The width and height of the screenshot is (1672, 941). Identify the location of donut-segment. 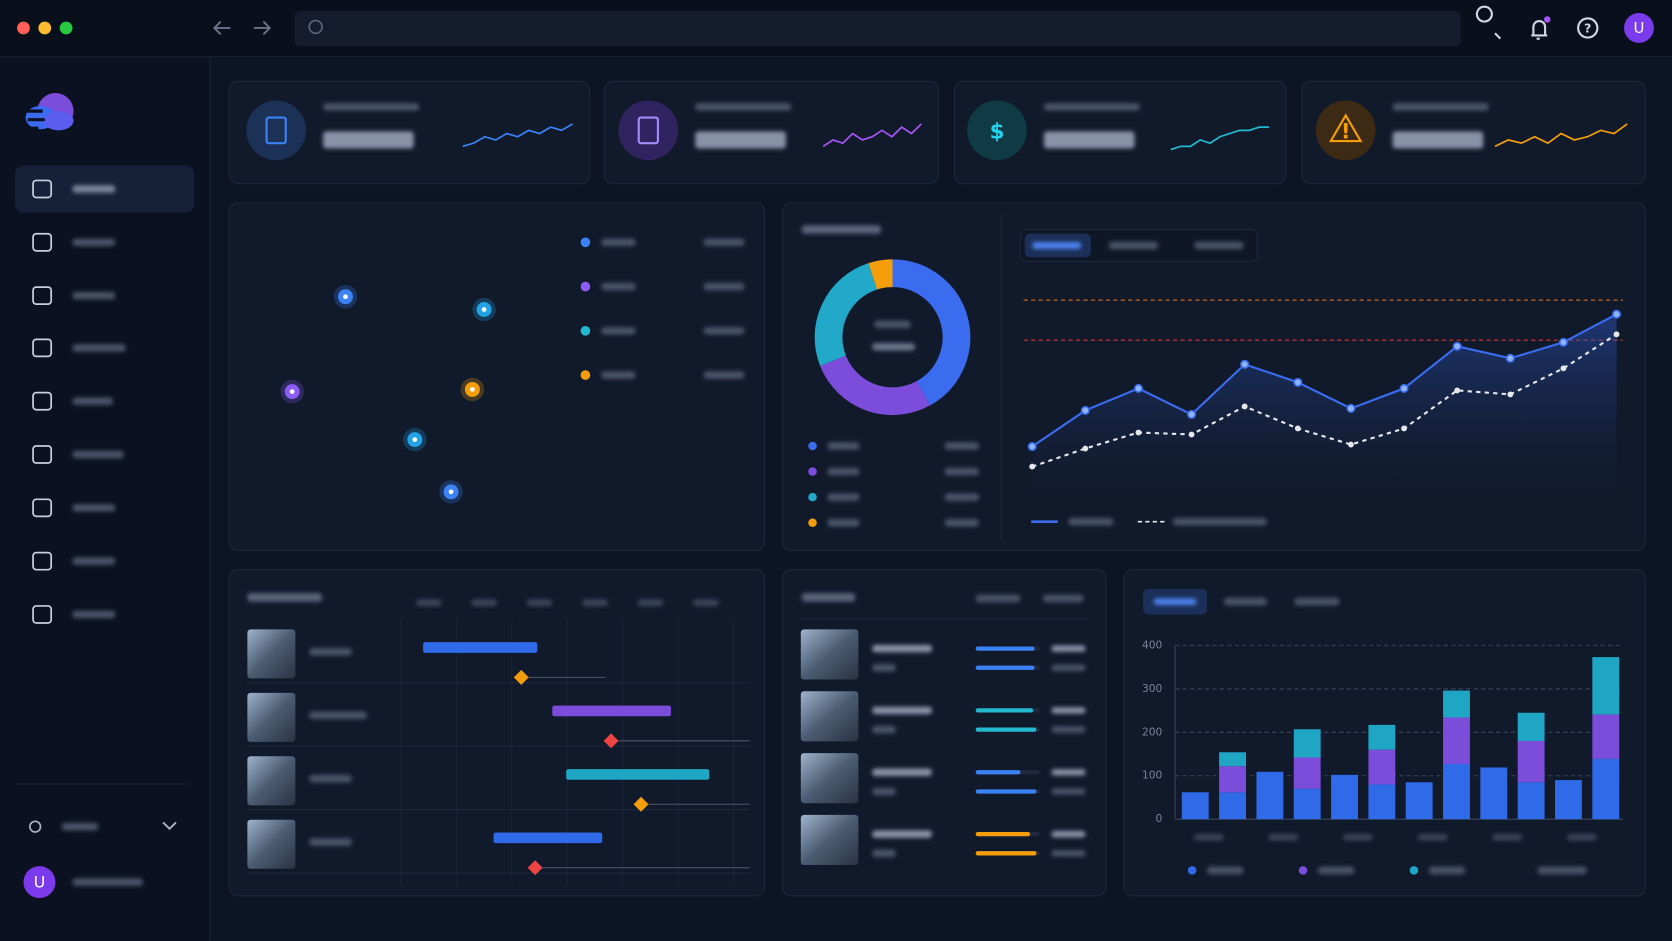
(931, 332).